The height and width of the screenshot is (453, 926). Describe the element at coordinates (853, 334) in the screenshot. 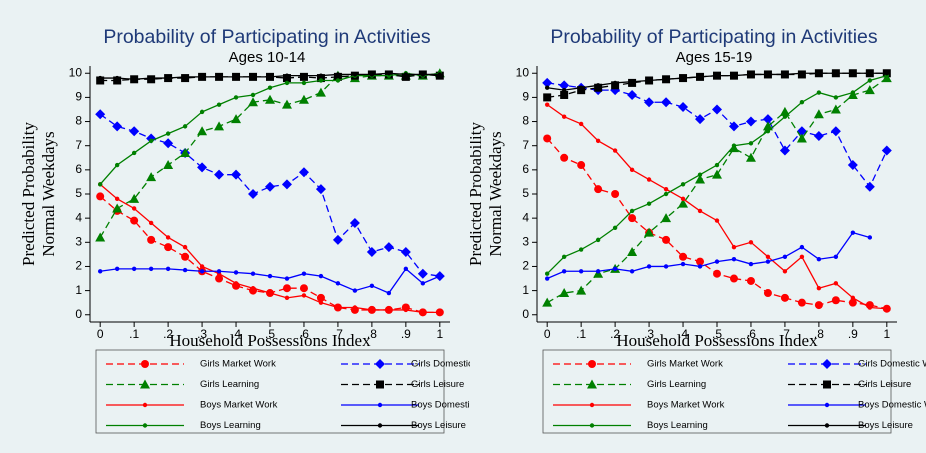

I see `x-tick-label: .9` at that location.